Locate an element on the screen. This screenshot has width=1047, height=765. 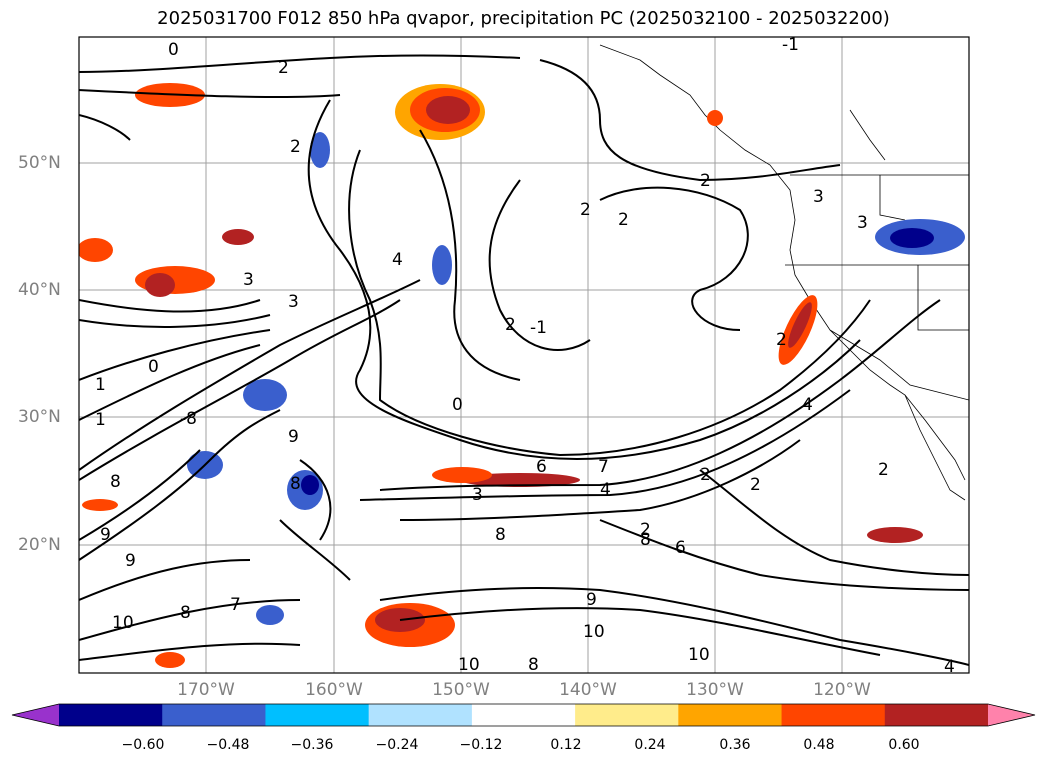
colorbar is located at coordinates (523, 715).